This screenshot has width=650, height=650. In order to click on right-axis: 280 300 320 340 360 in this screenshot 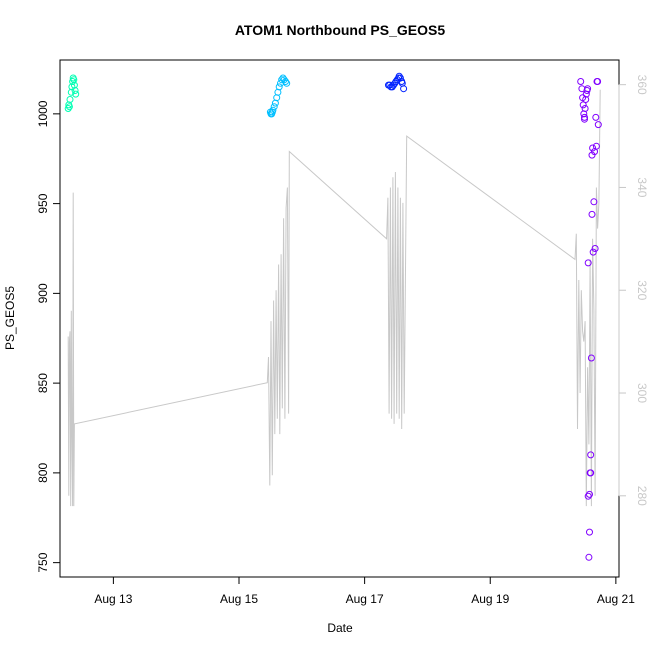, I will do `click(633, 290)`.